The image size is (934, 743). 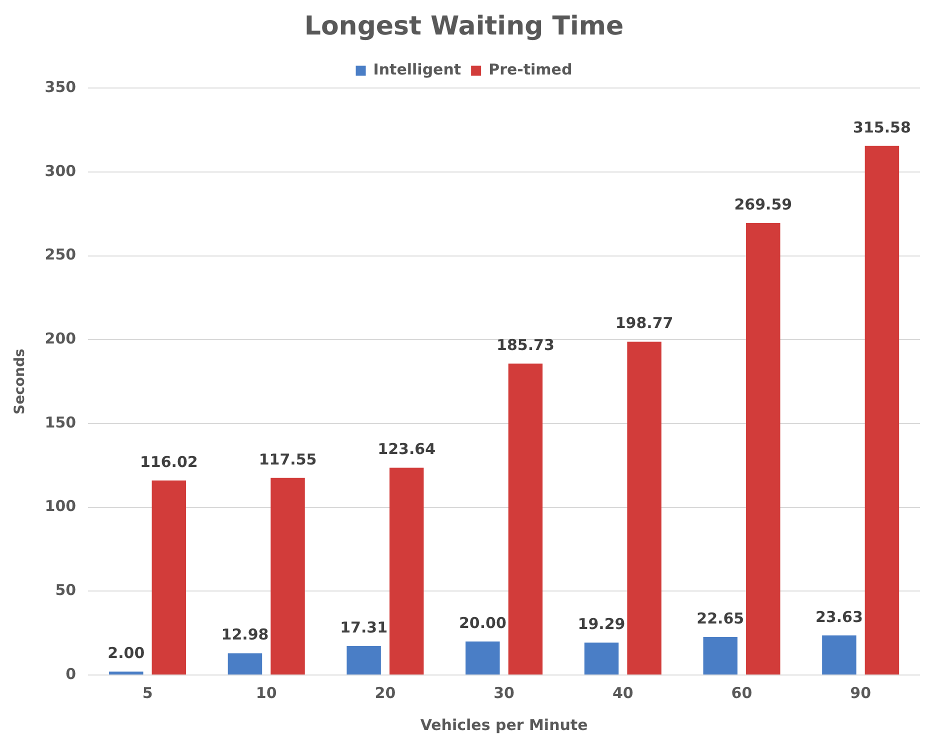 I want to click on data-label: 17.31, so click(x=364, y=627).